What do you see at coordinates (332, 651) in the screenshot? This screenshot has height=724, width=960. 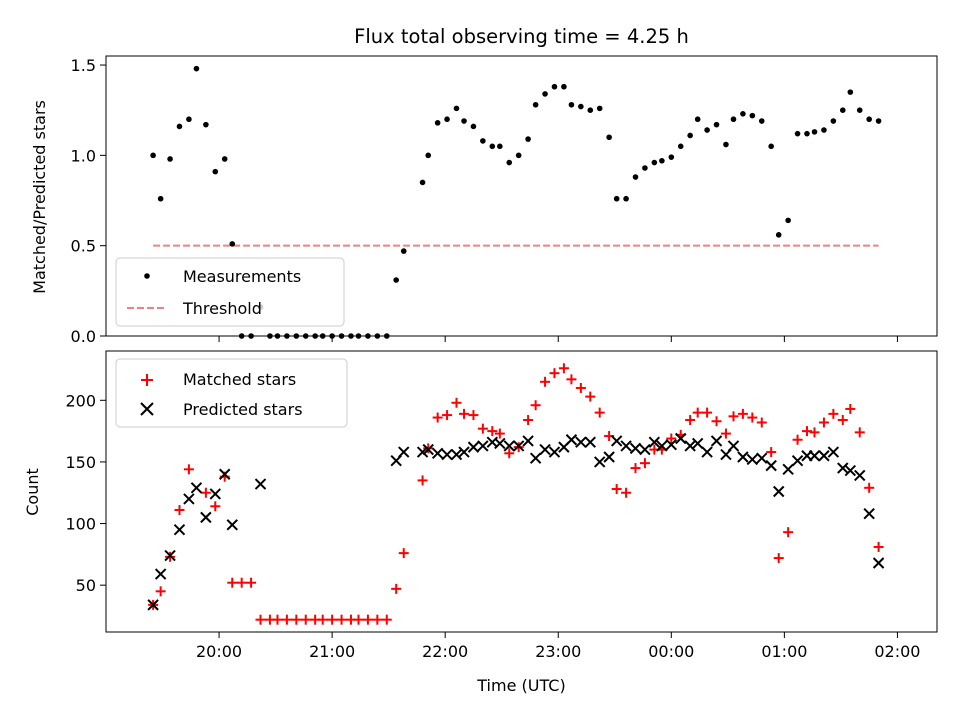 I see `bottom-xtick-label: 21:00` at bounding box center [332, 651].